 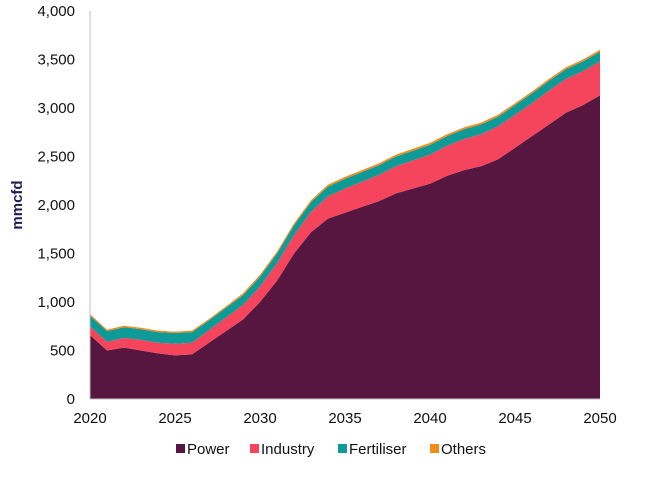 I want to click on legend-item-fertiliser: Fertiliser, so click(x=372, y=449).